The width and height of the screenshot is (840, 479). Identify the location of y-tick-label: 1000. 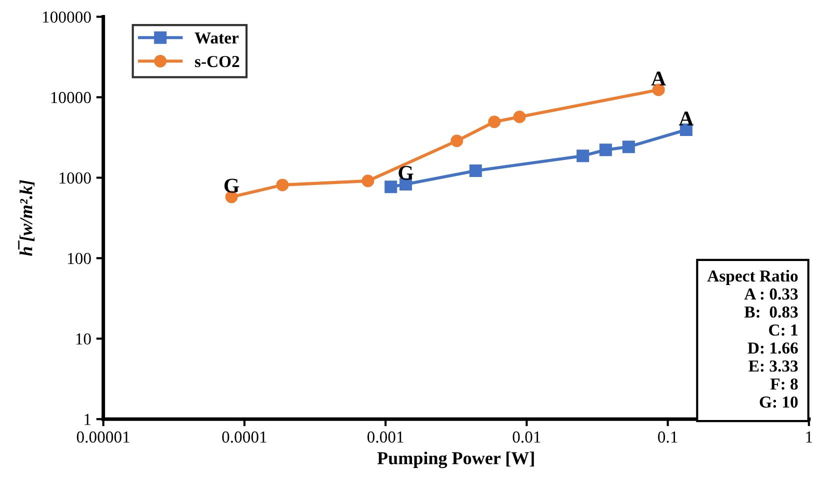
(75, 178).